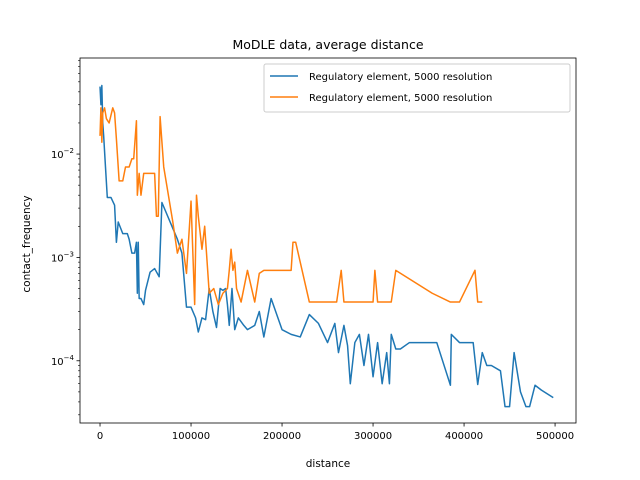 The image size is (640, 480). What do you see at coordinates (100, 436) in the screenshot?
I see `x-tick-label: 0` at bounding box center [100, 436].